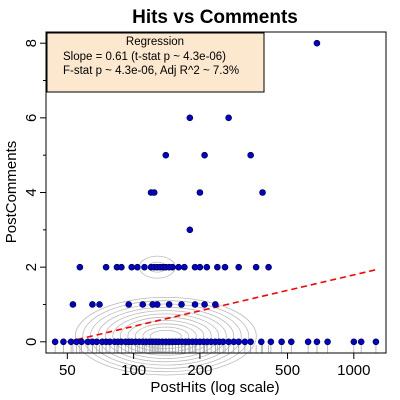  I want to click on x-tick-label: 100, so click(133, 370).